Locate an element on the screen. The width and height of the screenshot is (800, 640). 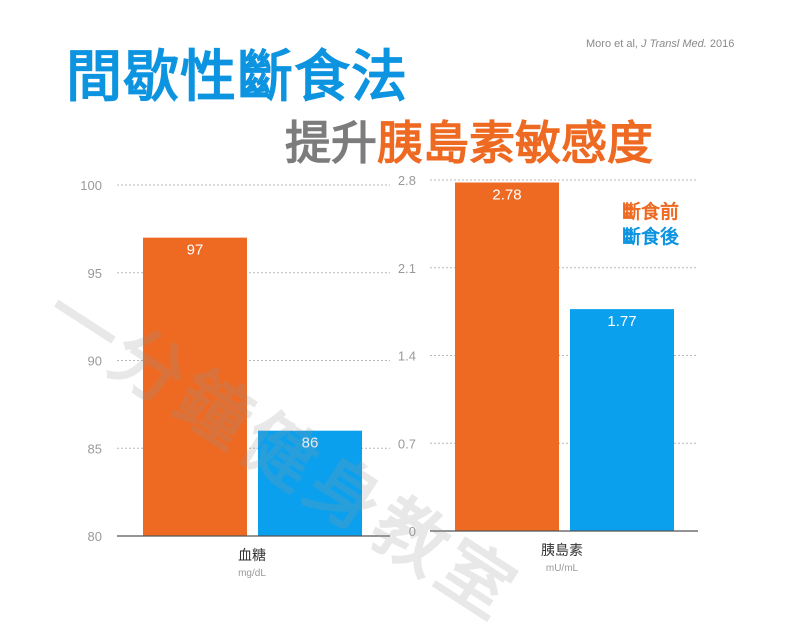
title-line-2-gray: 提升 is located at coordinates (331, 143).